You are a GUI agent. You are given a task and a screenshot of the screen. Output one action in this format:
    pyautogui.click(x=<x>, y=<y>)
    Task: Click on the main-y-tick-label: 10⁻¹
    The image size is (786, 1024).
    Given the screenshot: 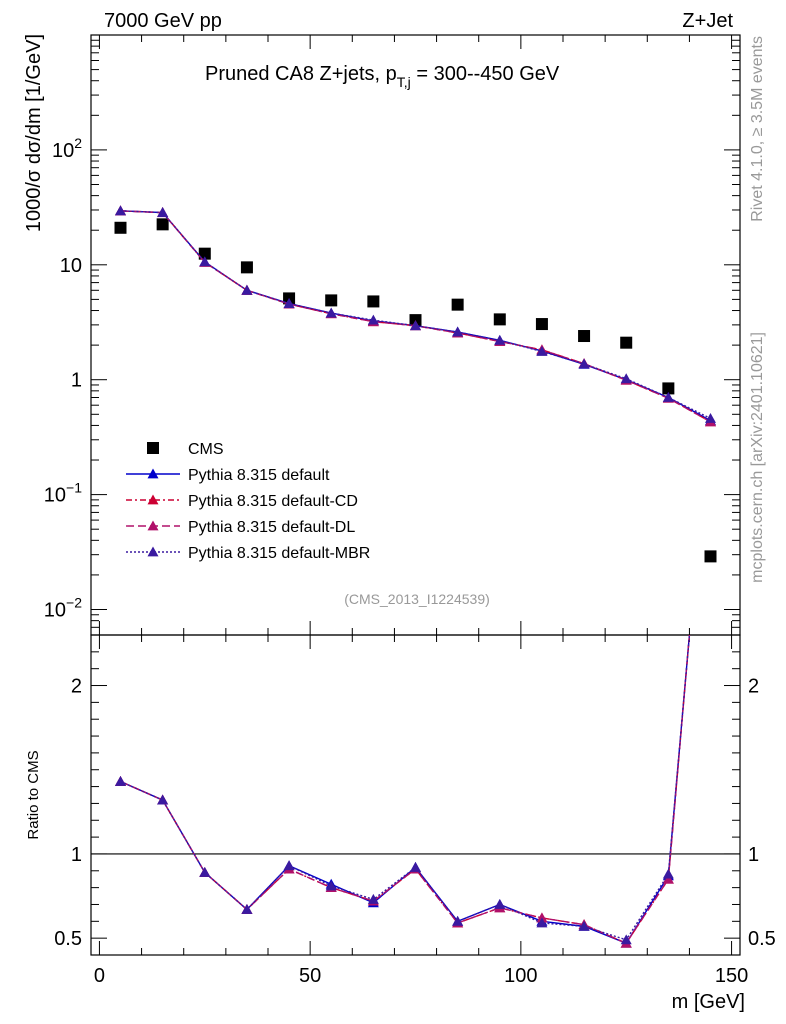 What is the action you would take?
    pyautogui.click(x=63, y=493)
    